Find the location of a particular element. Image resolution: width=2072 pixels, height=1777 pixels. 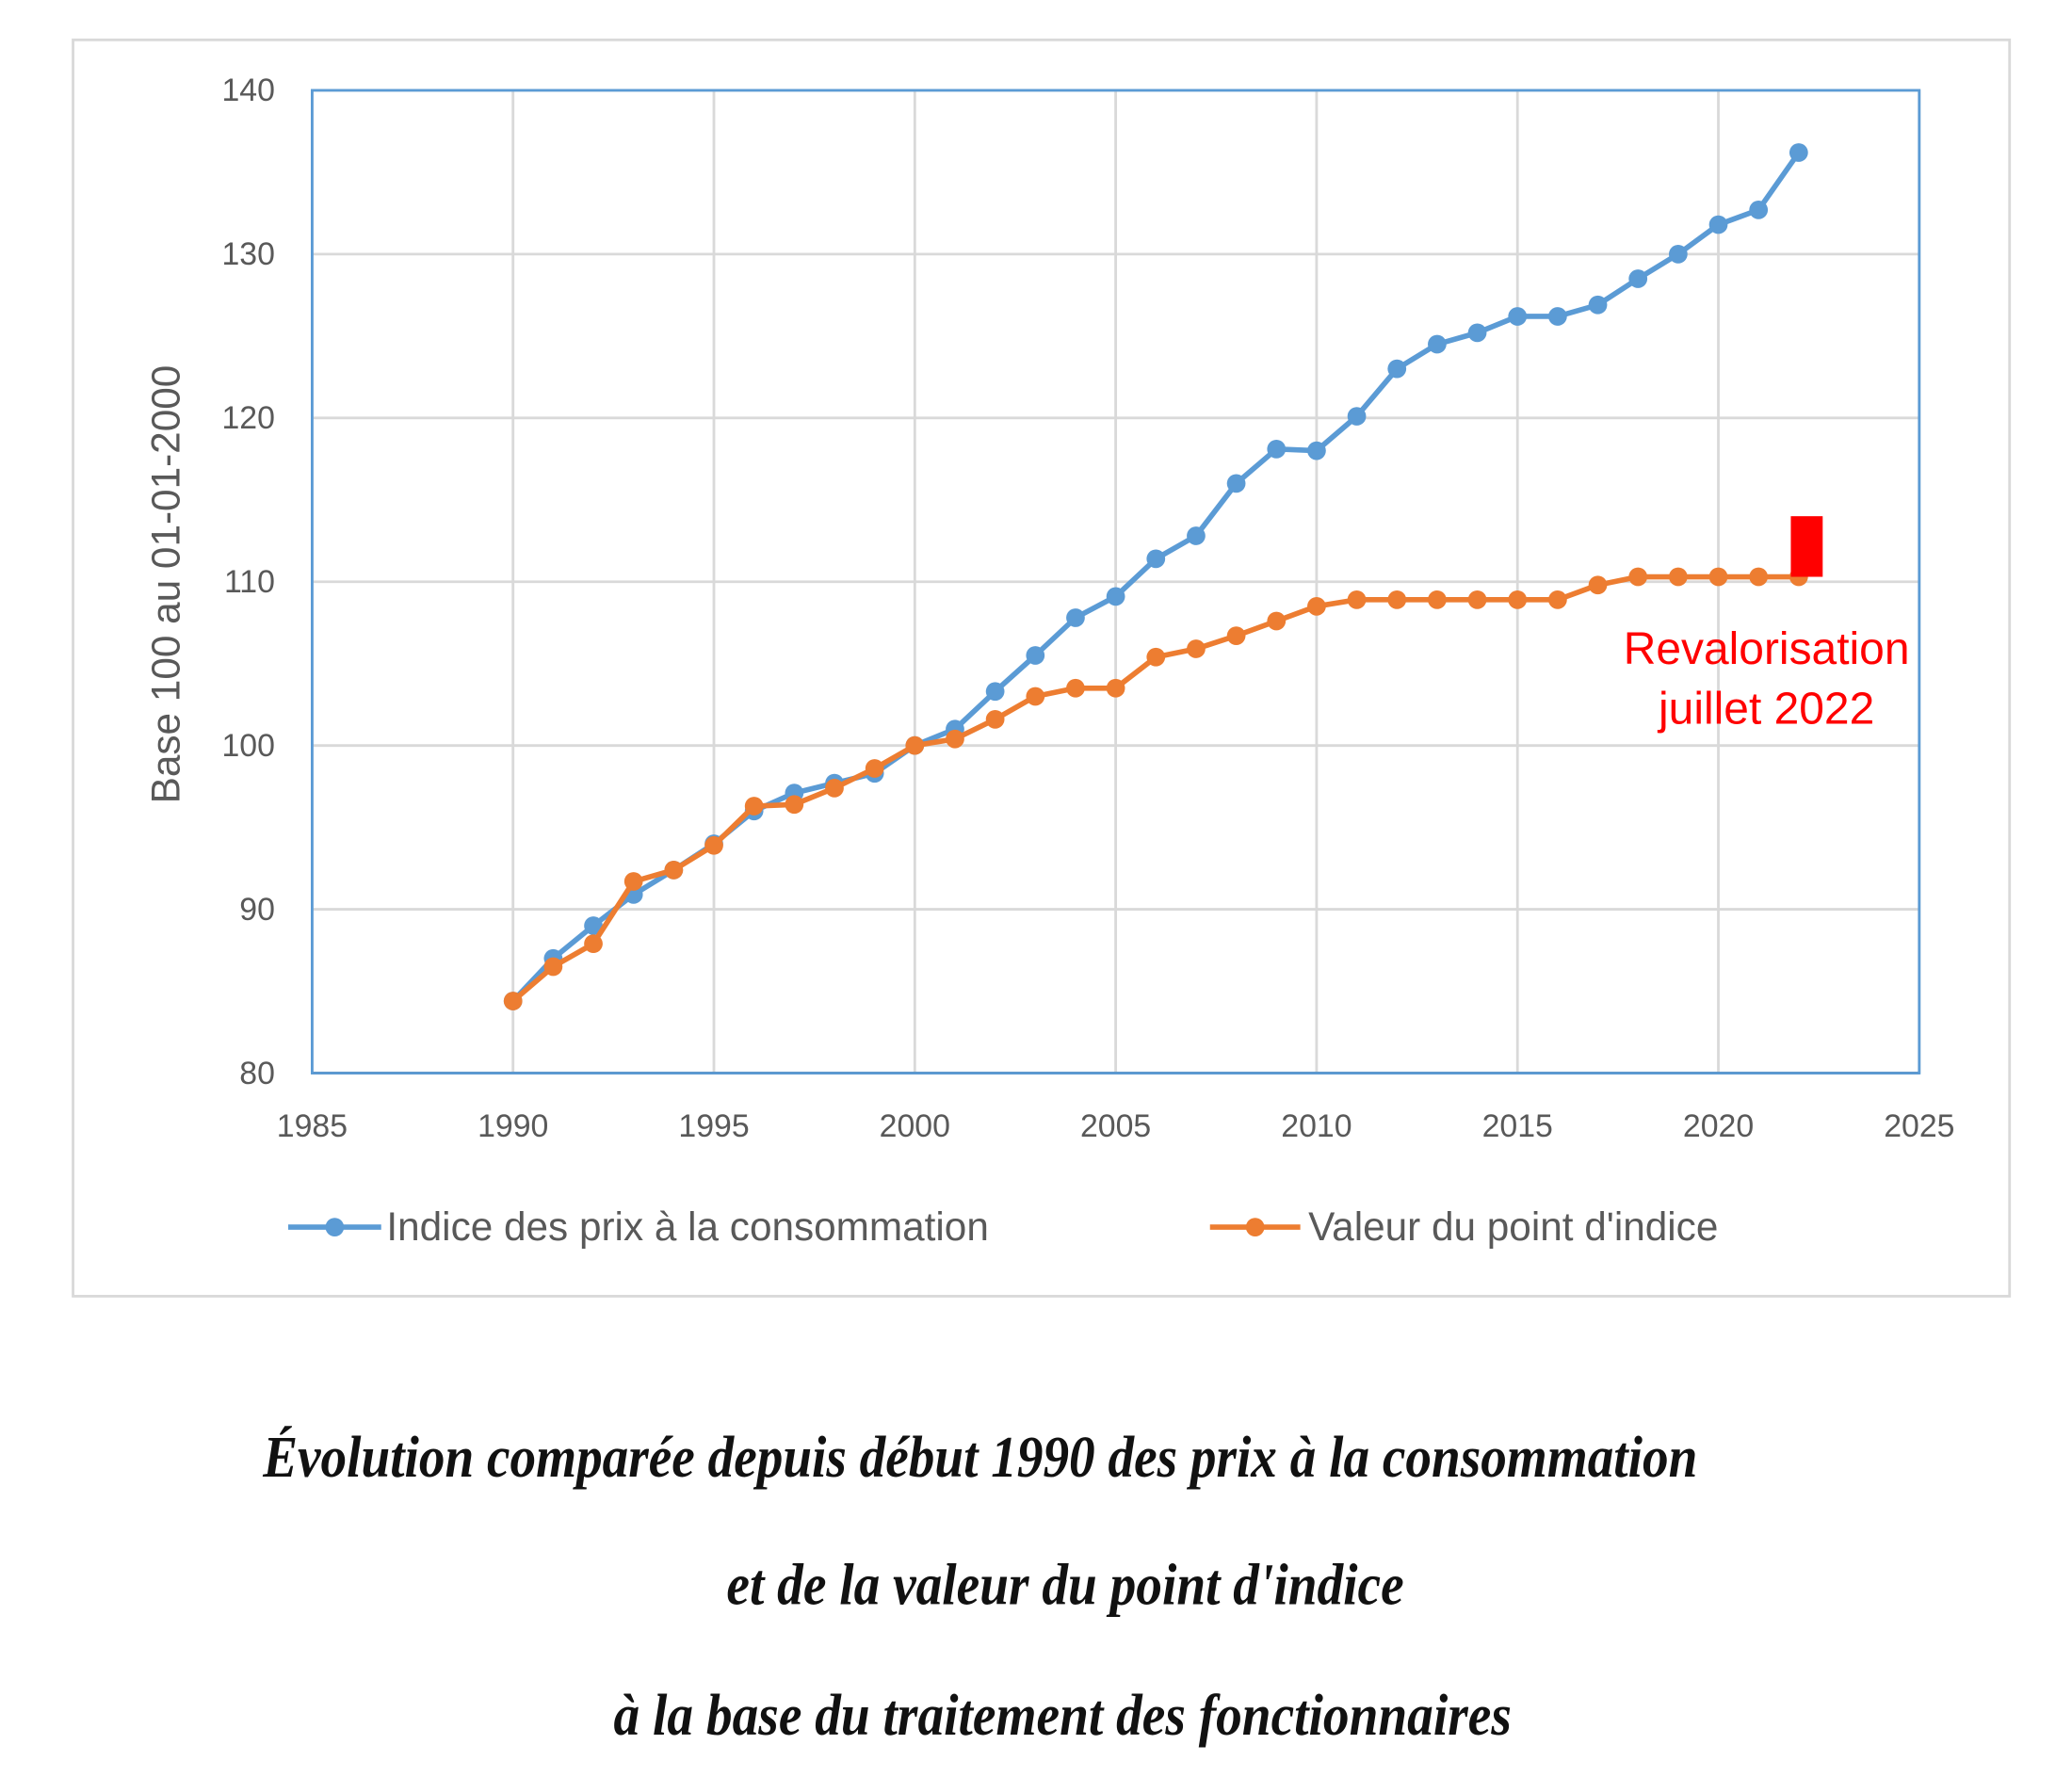

revalorisation-bar is located at coordinates (1806, 546).